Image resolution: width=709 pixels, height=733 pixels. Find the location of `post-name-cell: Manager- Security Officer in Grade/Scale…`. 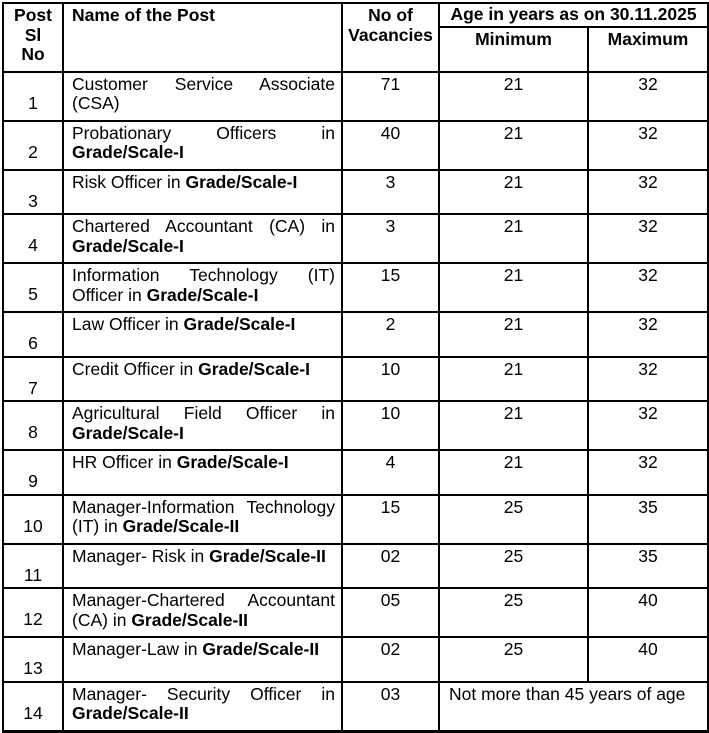

post-name-cell: Manager- Security Officer in Grade/Scale… is located at coordinates (202, 706).